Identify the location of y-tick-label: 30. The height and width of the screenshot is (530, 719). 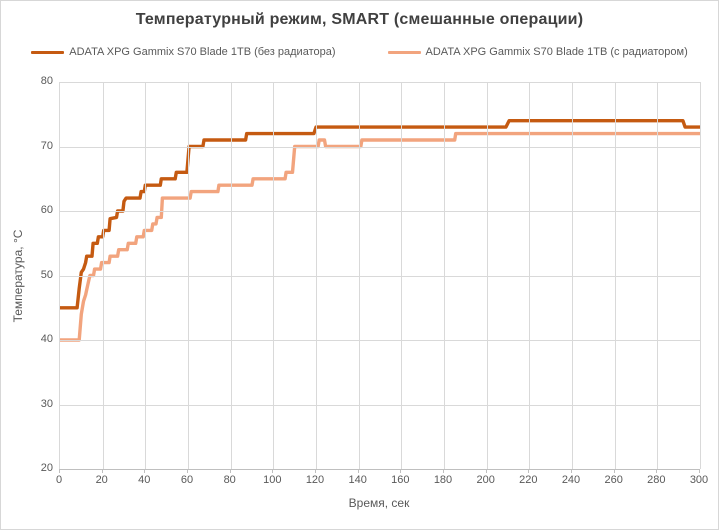
(46, 403).